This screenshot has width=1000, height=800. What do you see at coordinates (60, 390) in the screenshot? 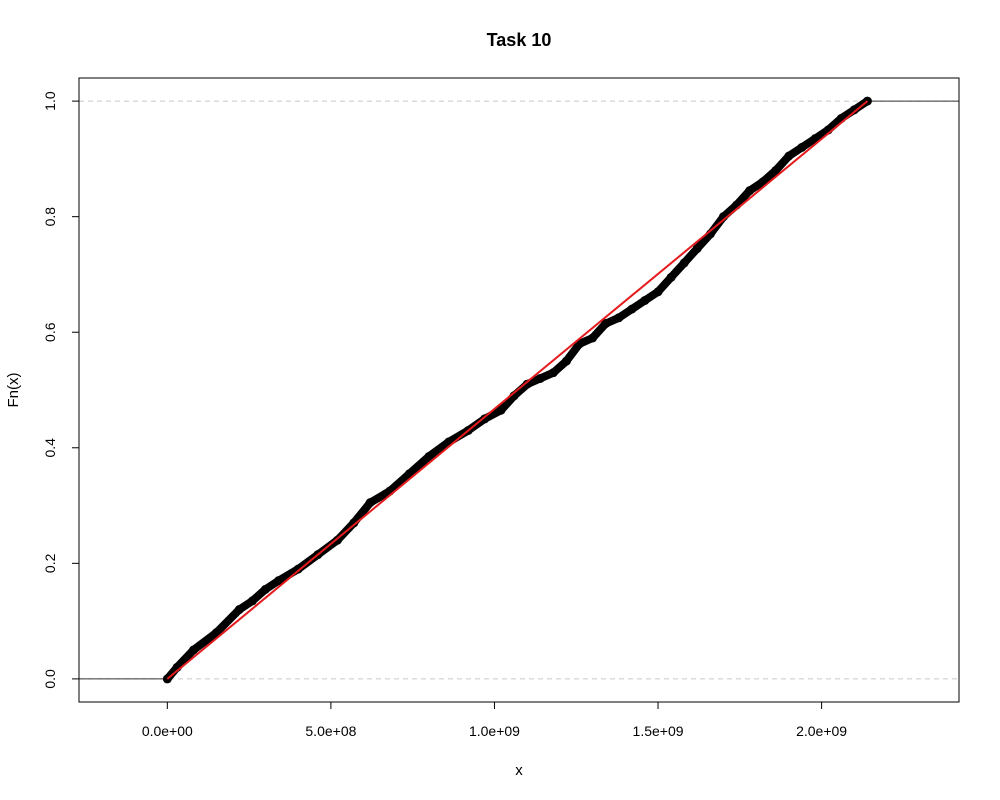
I see `y-axis: 0.0 0.2 0.4 0.6 0.8 1.0` at bounding box center [60, 390].